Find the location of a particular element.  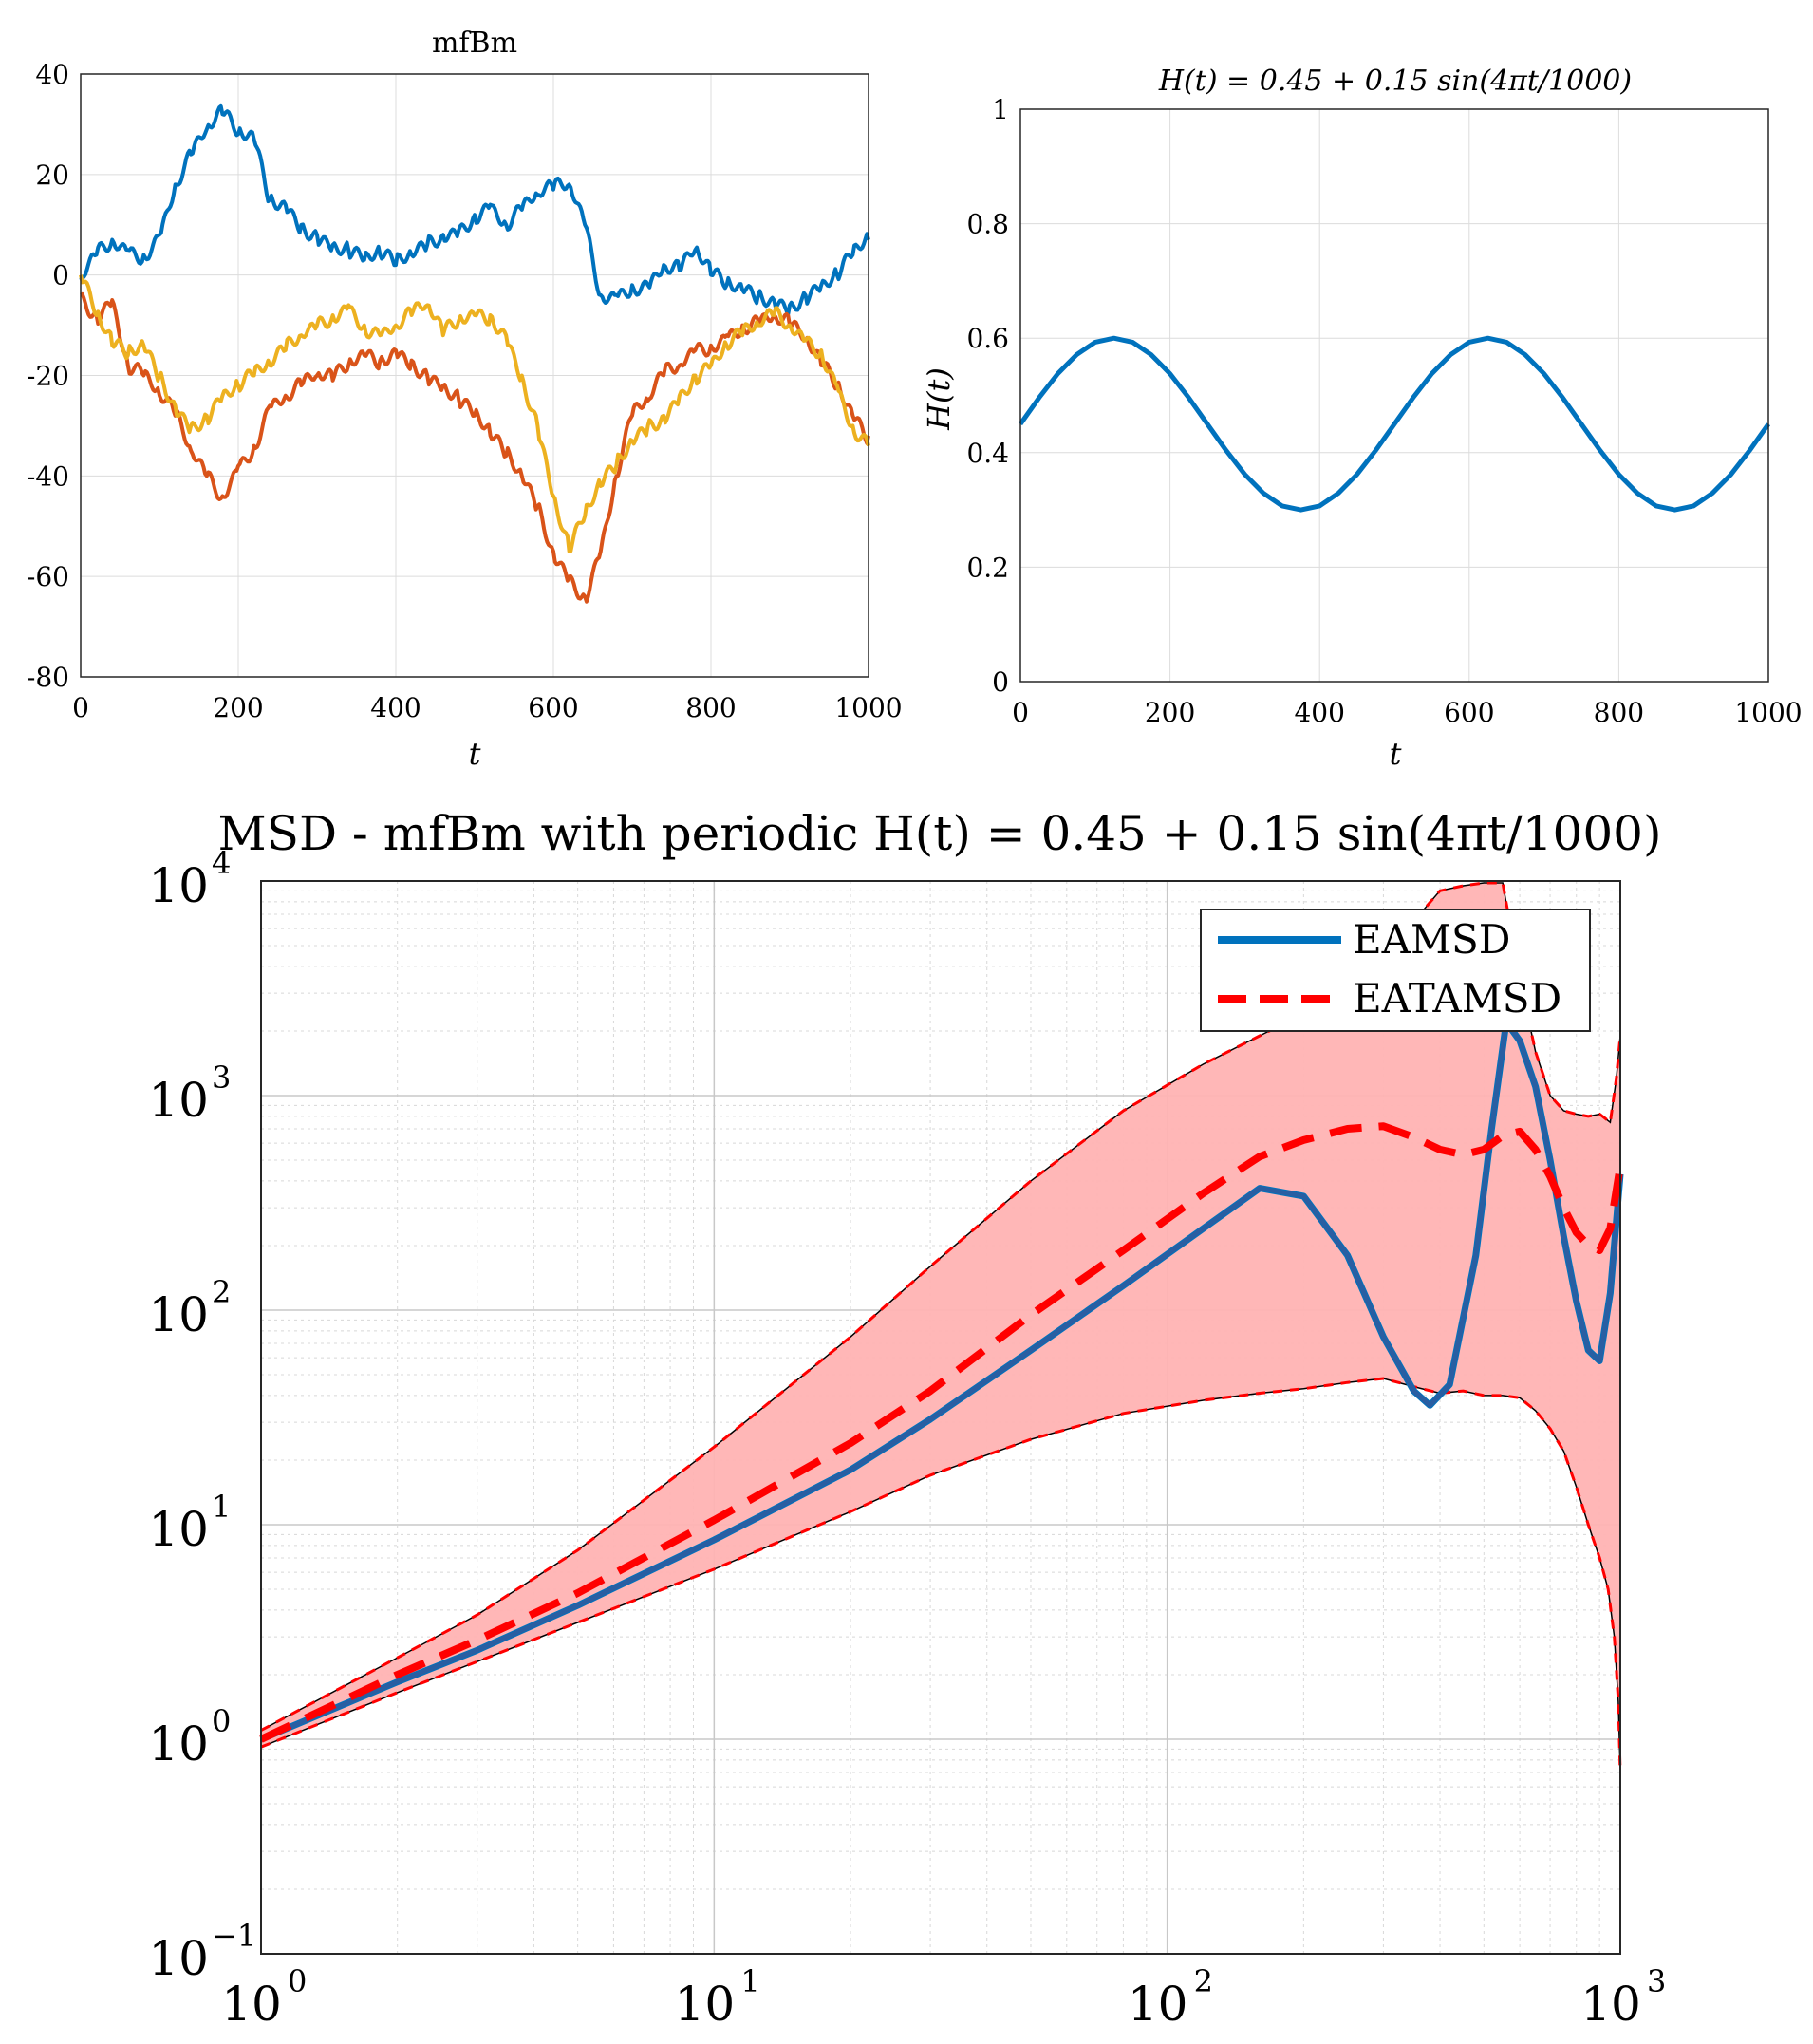

msd-legend: EAMSD EATAMSD is located at coordinates (1395, 971).